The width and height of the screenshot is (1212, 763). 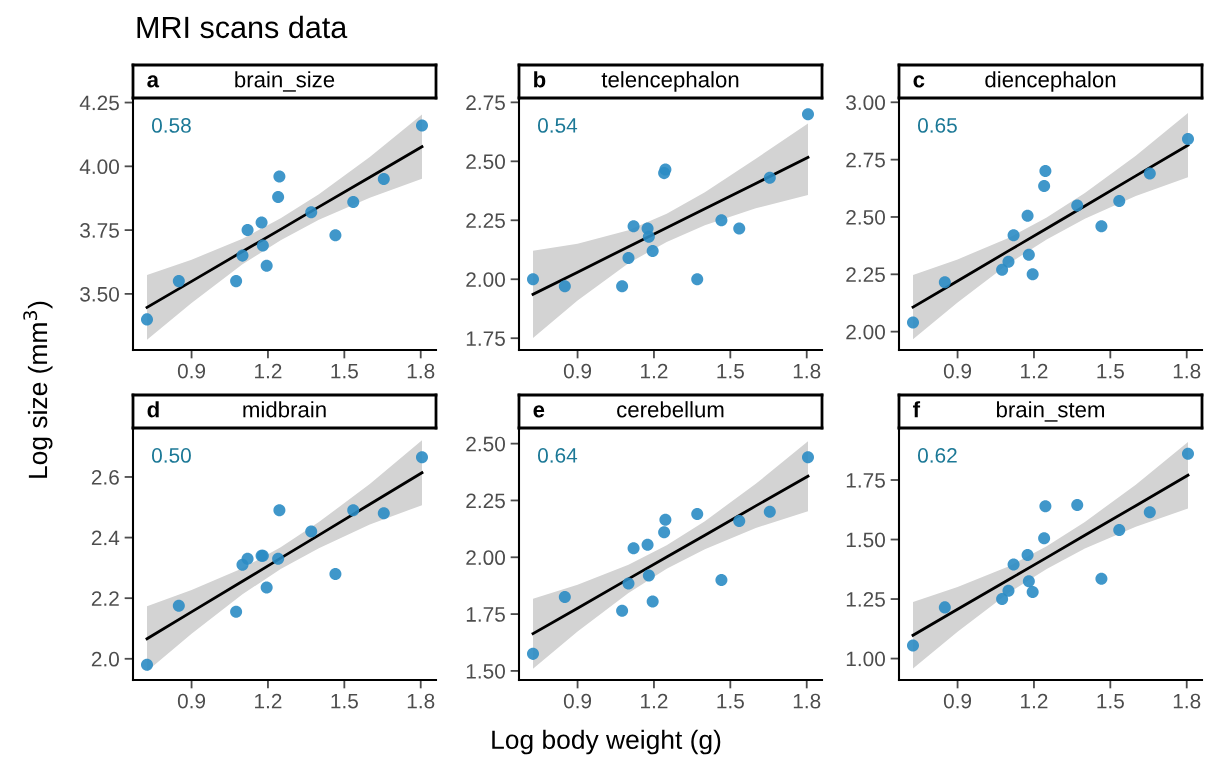 I want to click on y-tick-label: 2.4, so click(x=105, y=538).